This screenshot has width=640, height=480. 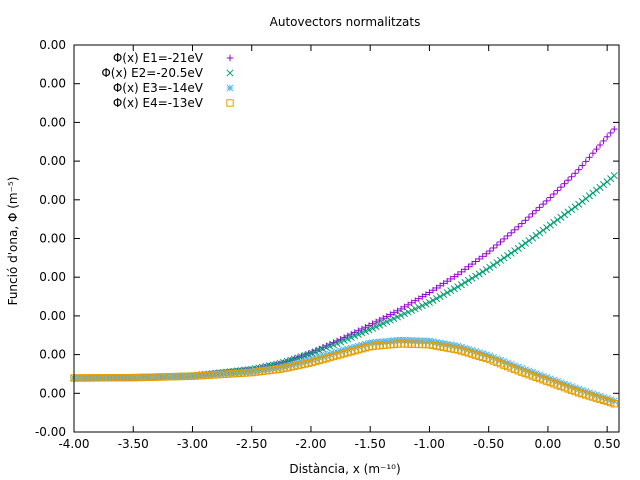 I want to click on x-tick-label: 0.00, so click(x=548, y=444).